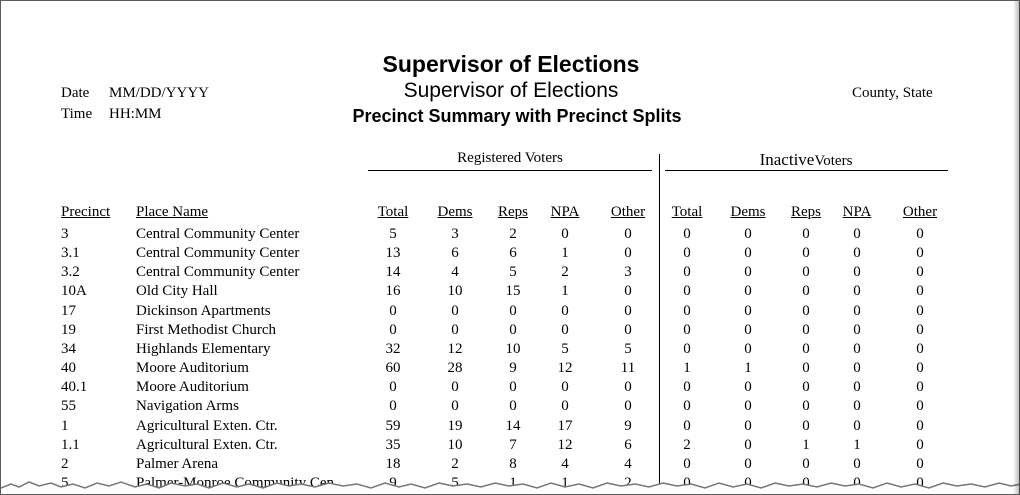  What do you see at coordinates (455, 234) in the screenshot?
I see `cell-reg-dems: 3` at bounding box center [455, 234].